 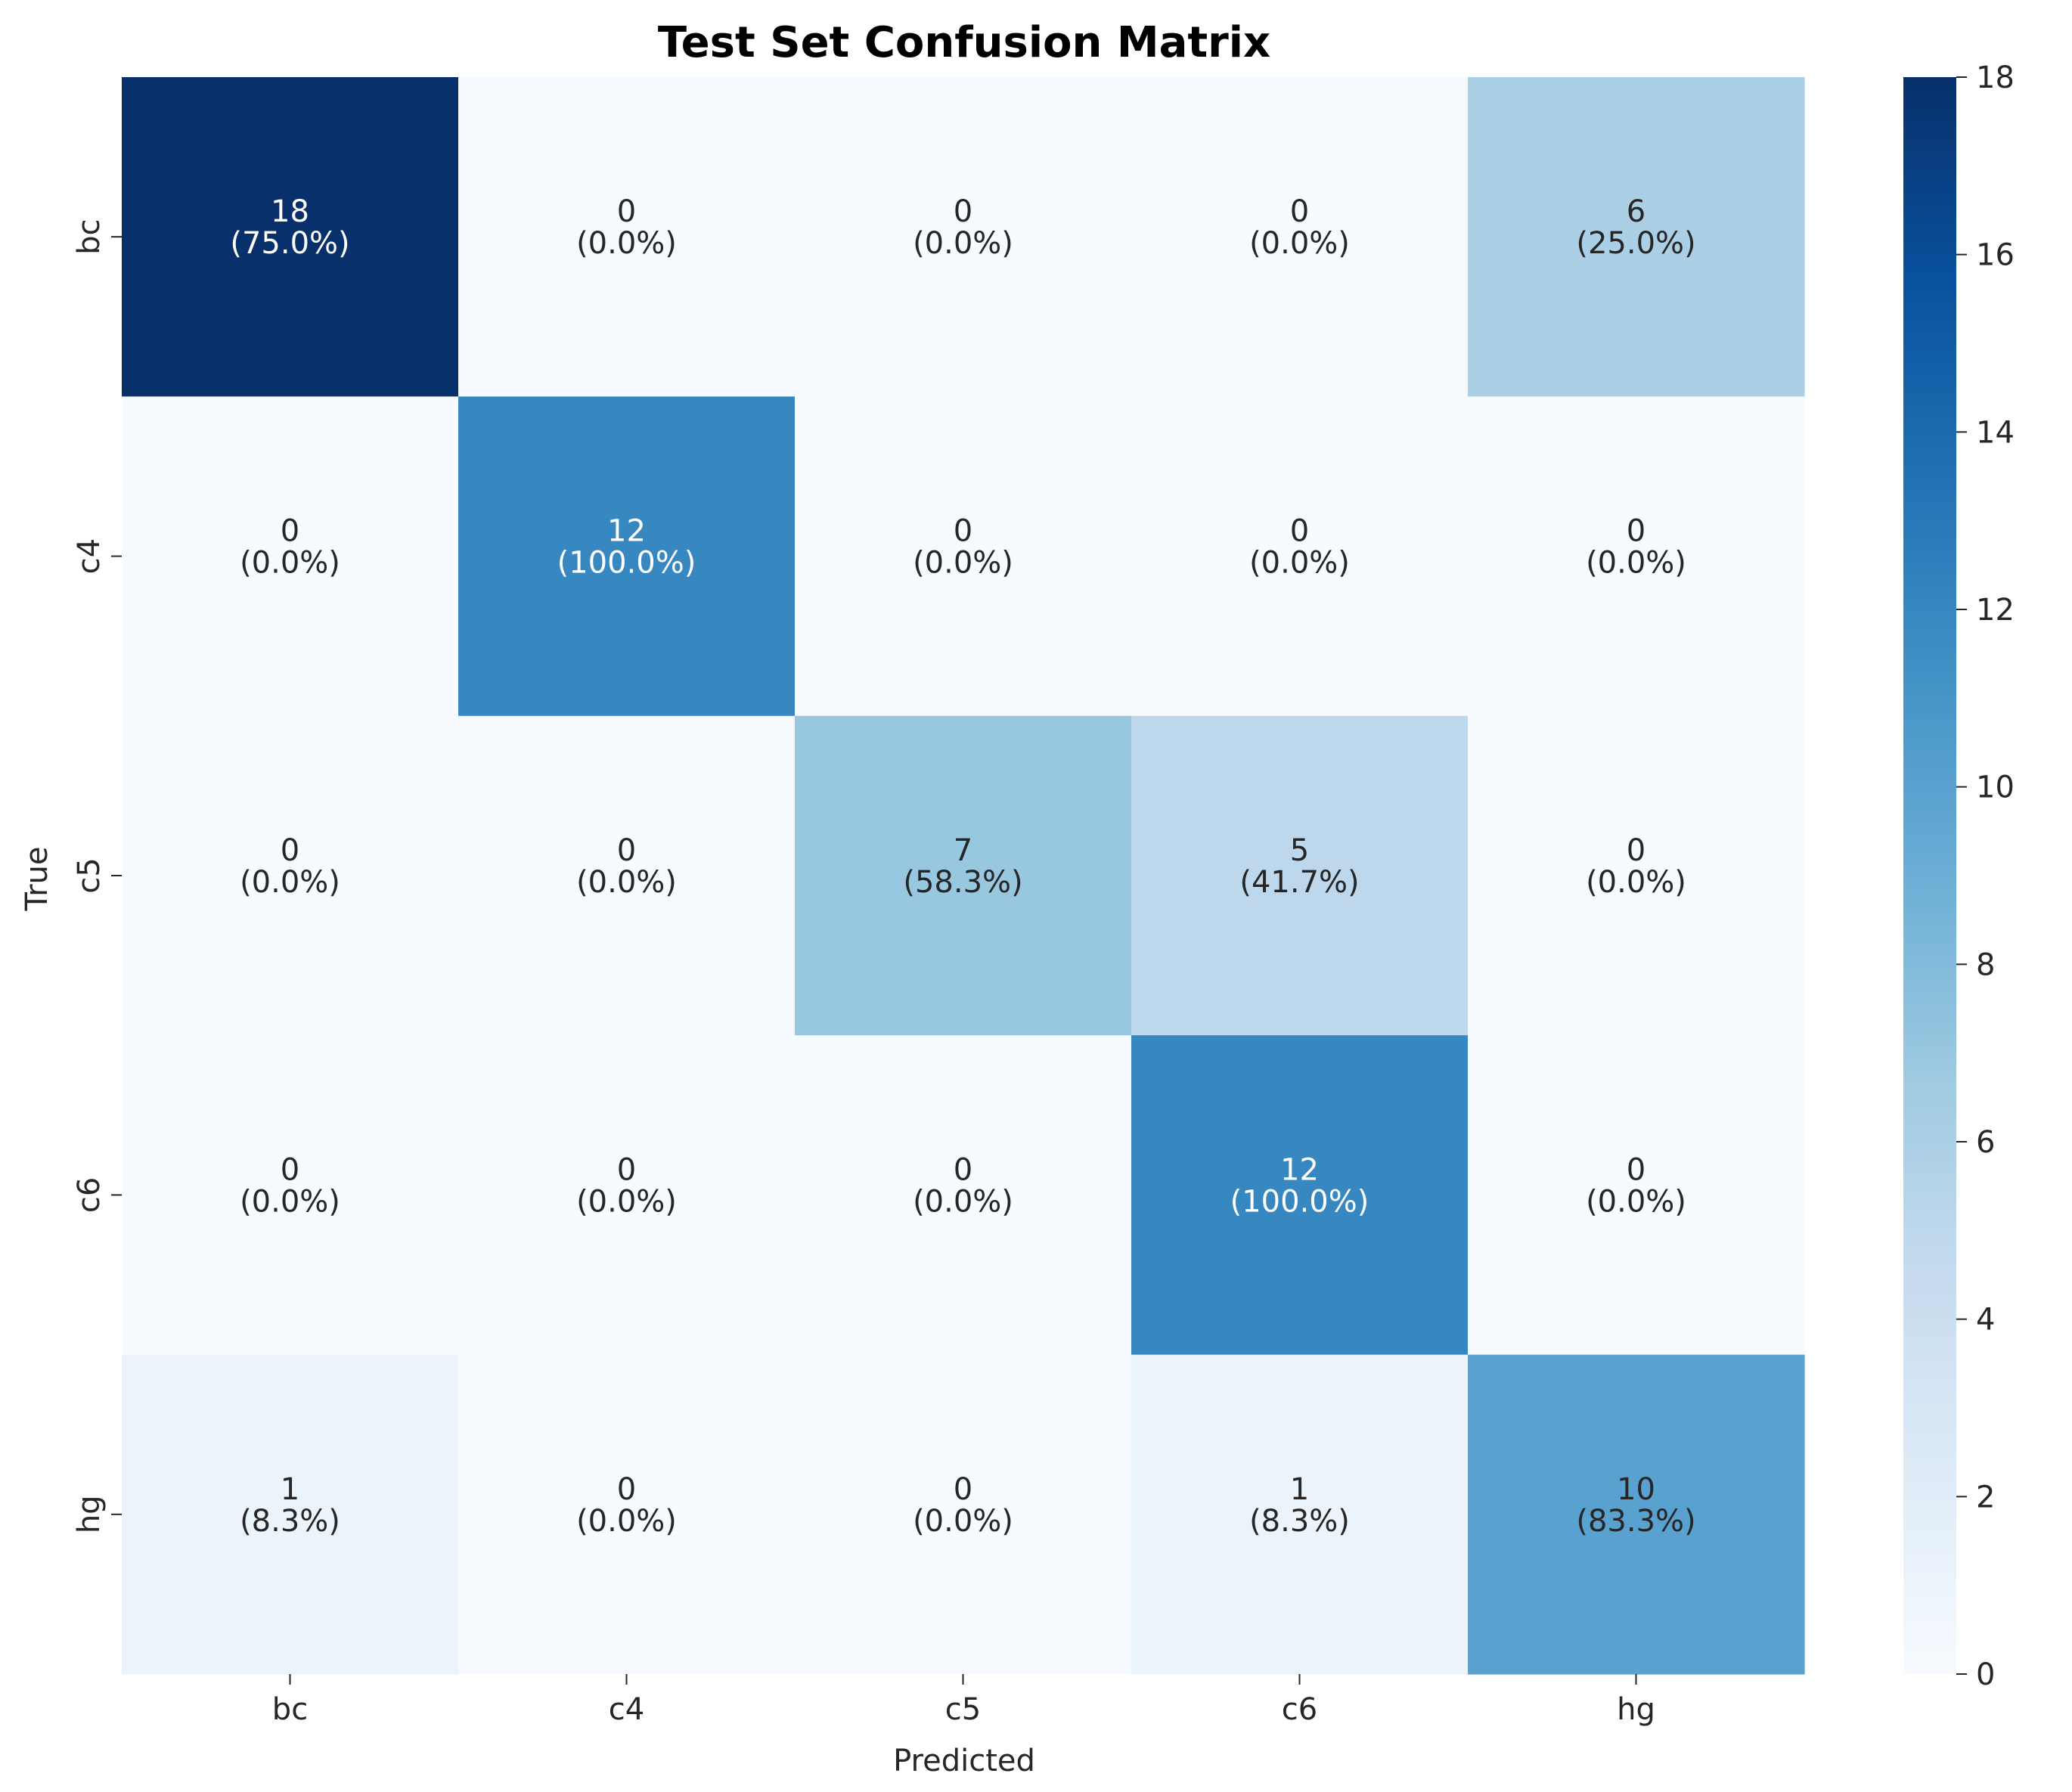 What do you see at coordinates (1299, 882) in the screenshot?
I see `cell-percent-label: (41.7%)` at bounding box center [1299, 882].